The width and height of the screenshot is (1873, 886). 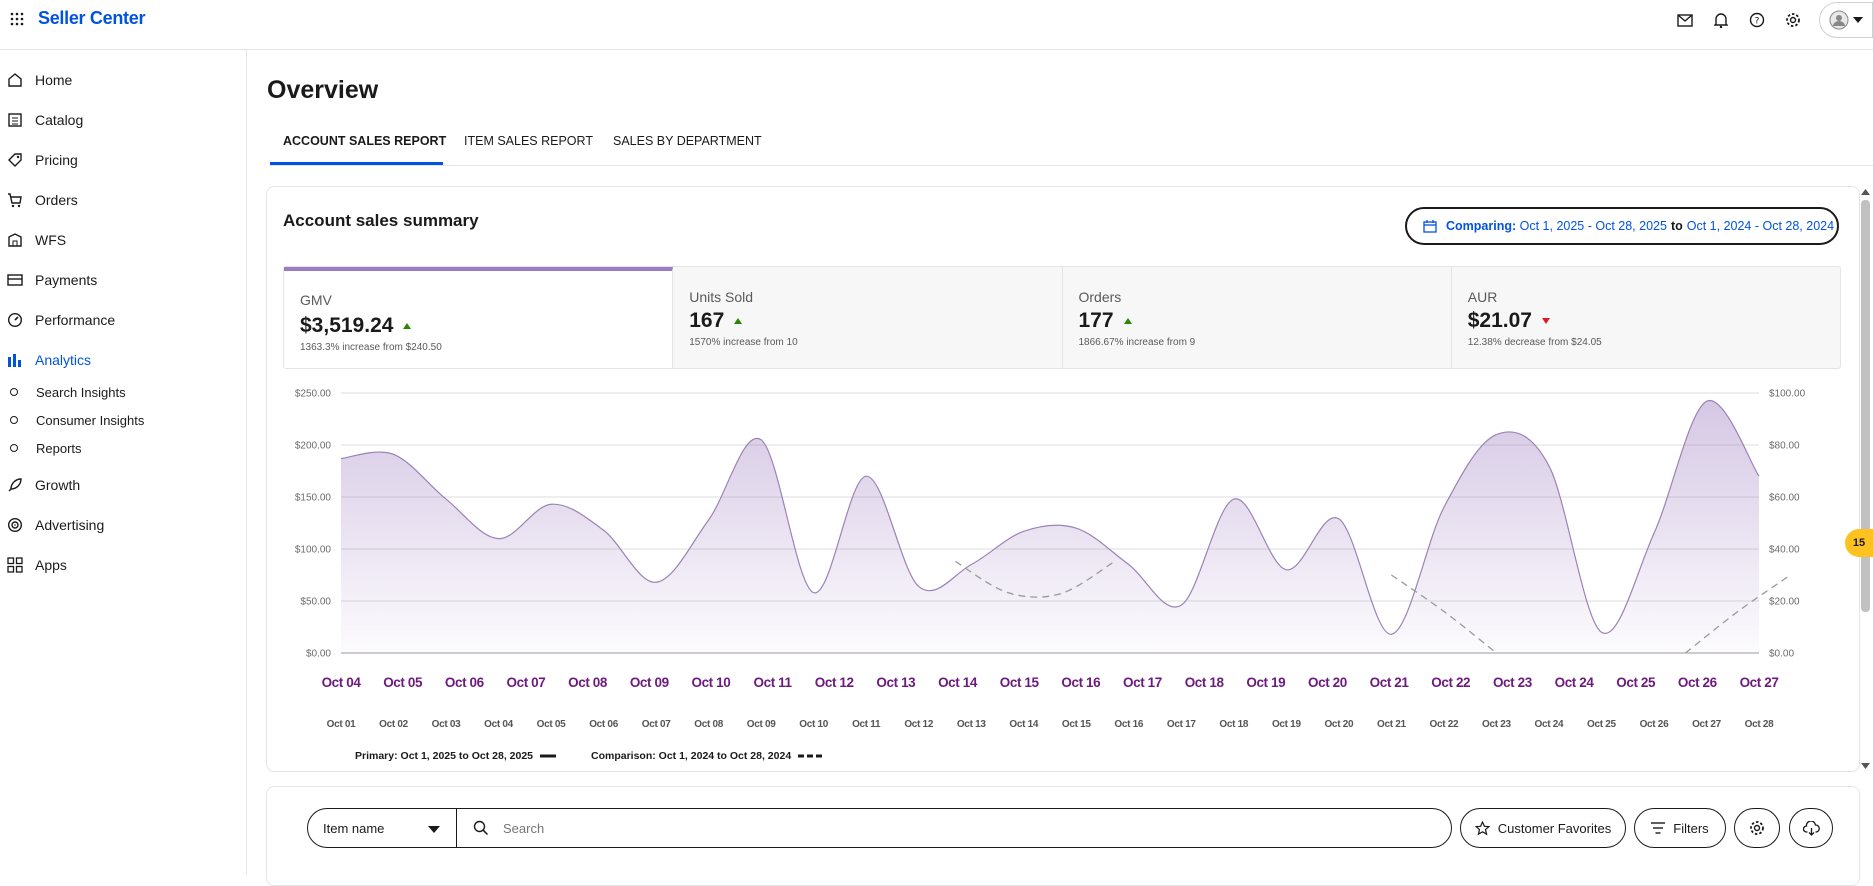 I want to click on comparison-date-label: Oct 28, so click(x=1760, y=724).